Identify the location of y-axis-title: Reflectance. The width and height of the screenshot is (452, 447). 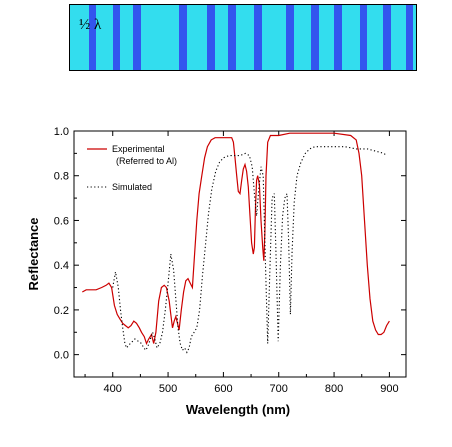
(33, 254).